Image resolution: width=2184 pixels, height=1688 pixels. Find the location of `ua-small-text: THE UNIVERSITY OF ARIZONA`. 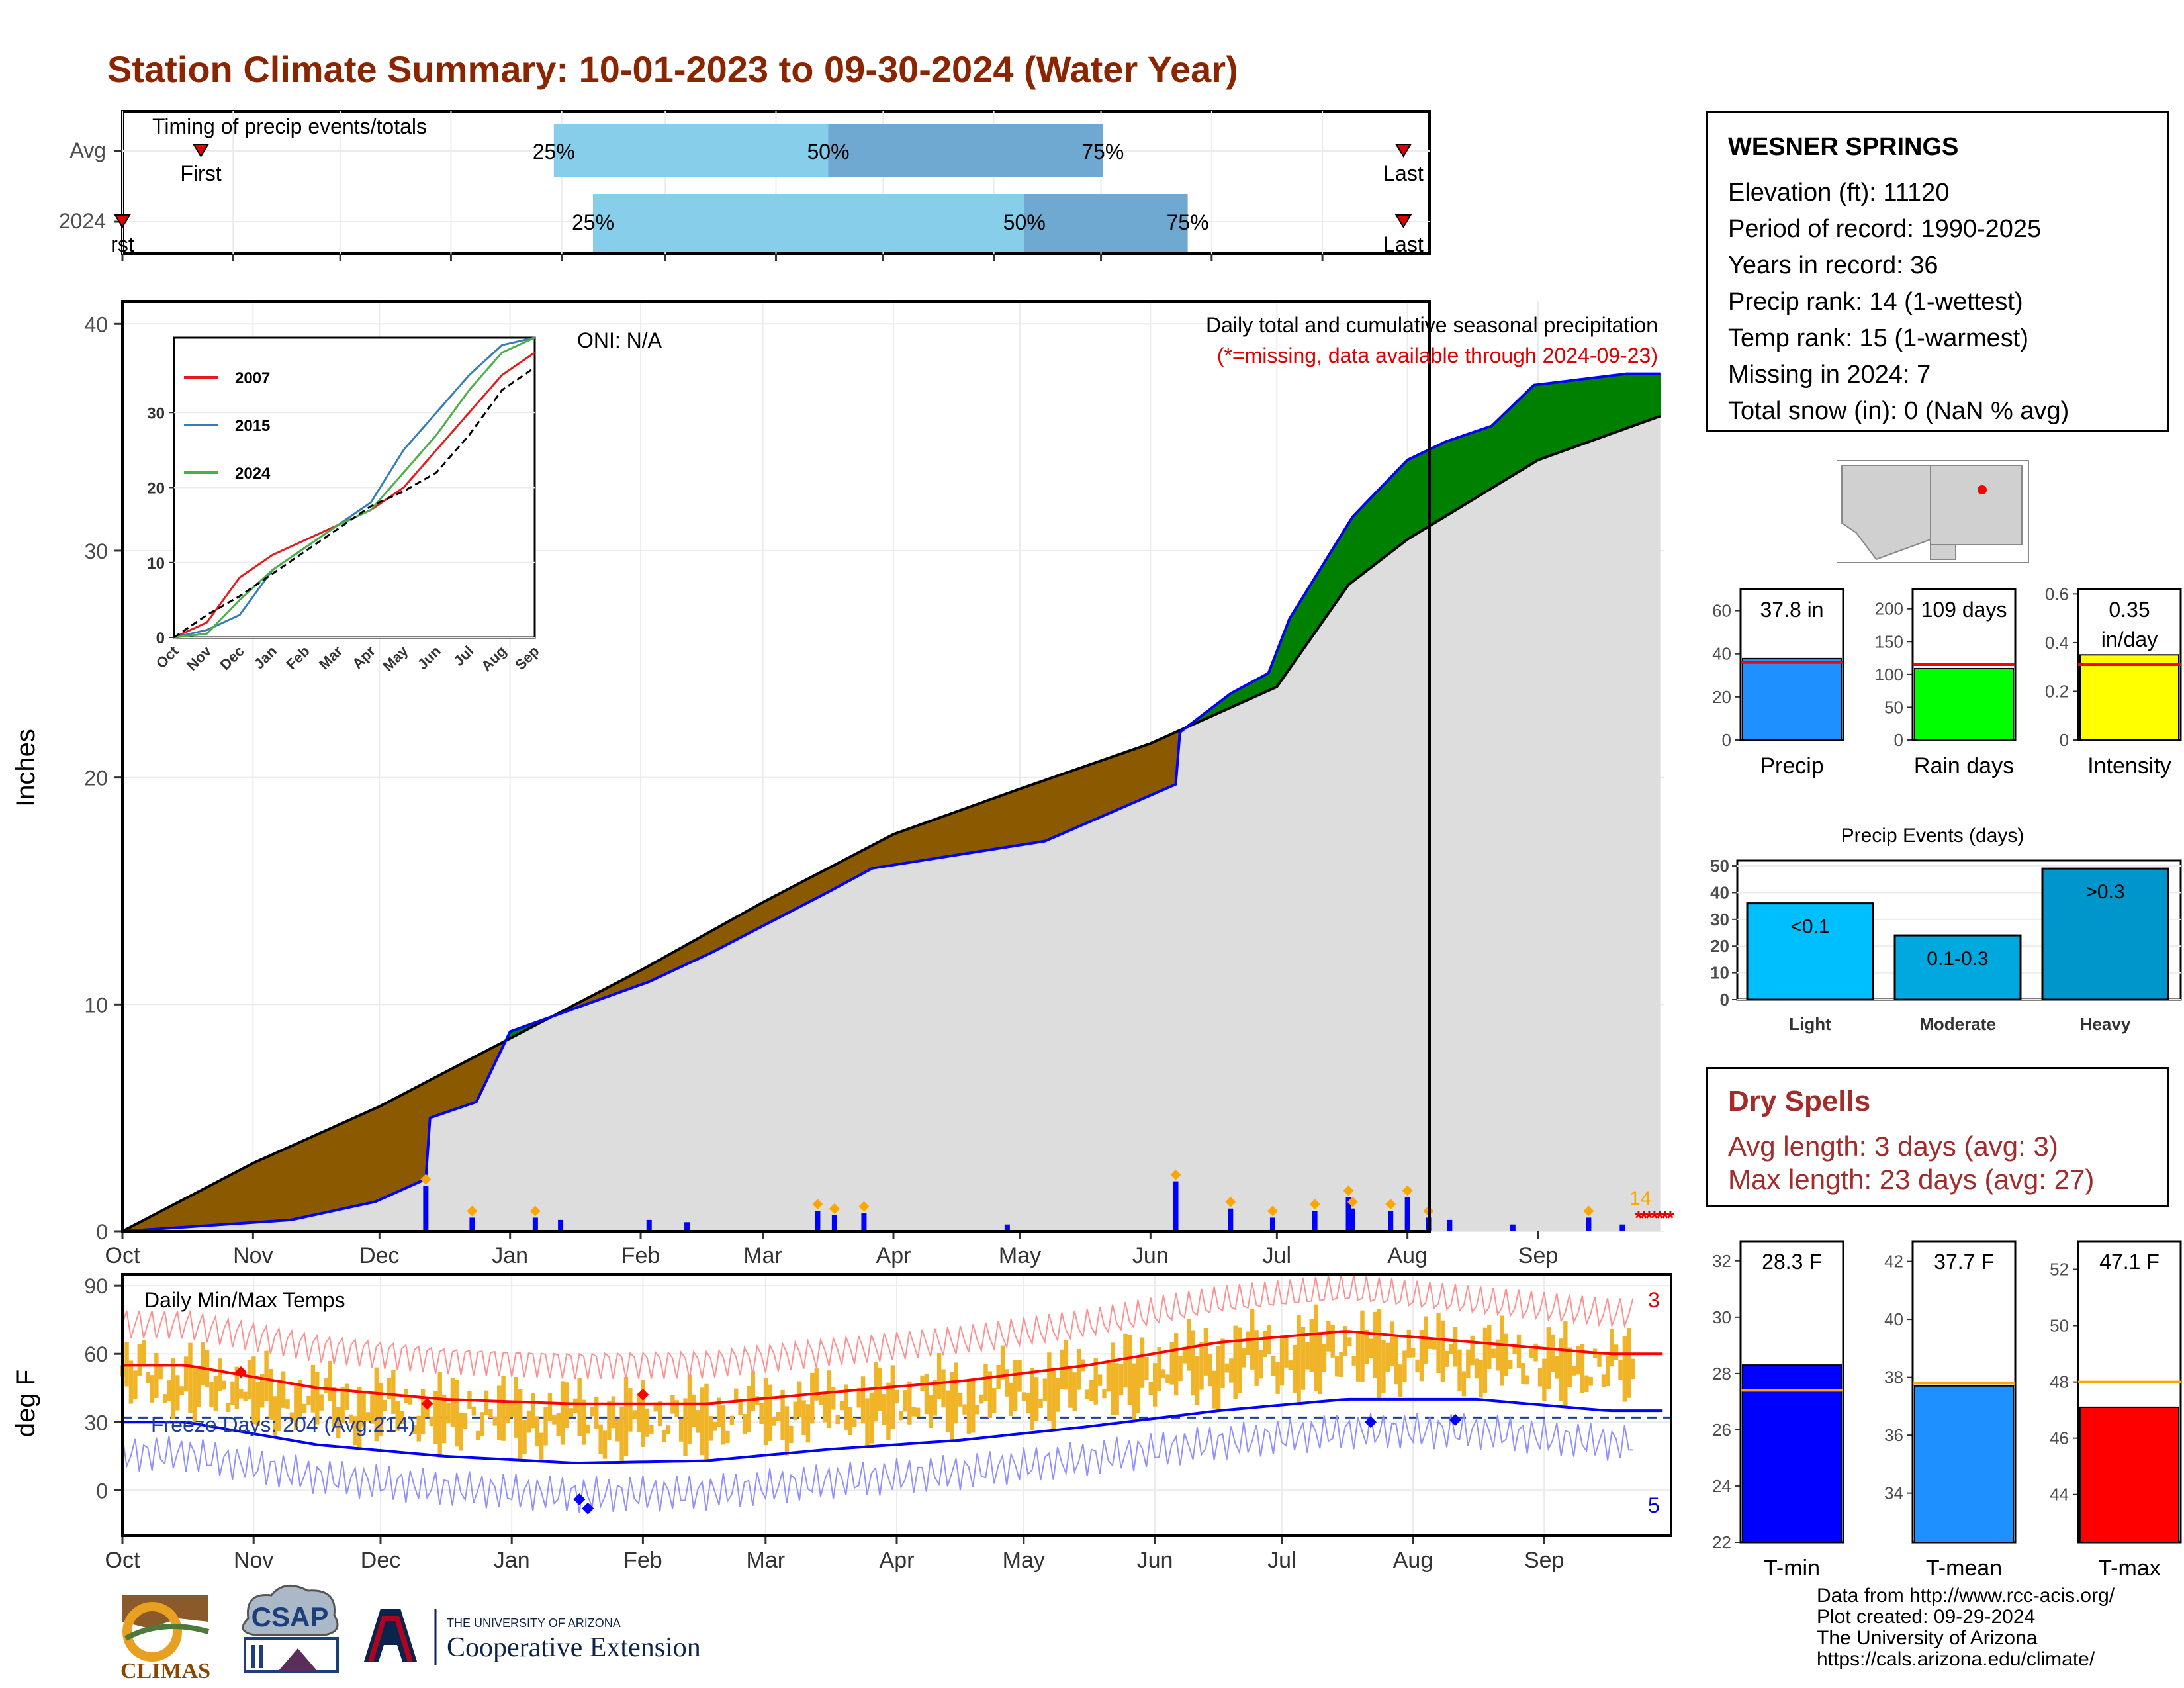

ua-small-text: THE UNIVERSITY OF ARIZONA is located at coordinates (534, 1623).